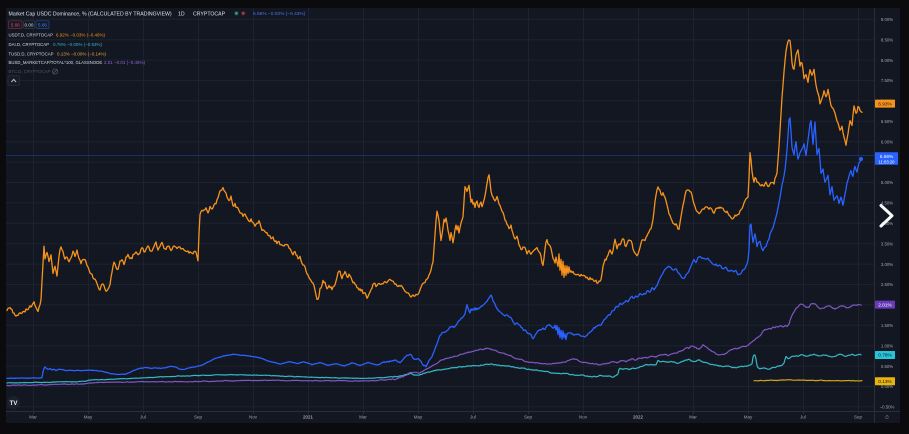  What do you see at coordinates (82, 53) in the screenshot?
I see `svg-text: 0.13% −0.00% (−0.14%)` at bounding box center [82, 53].